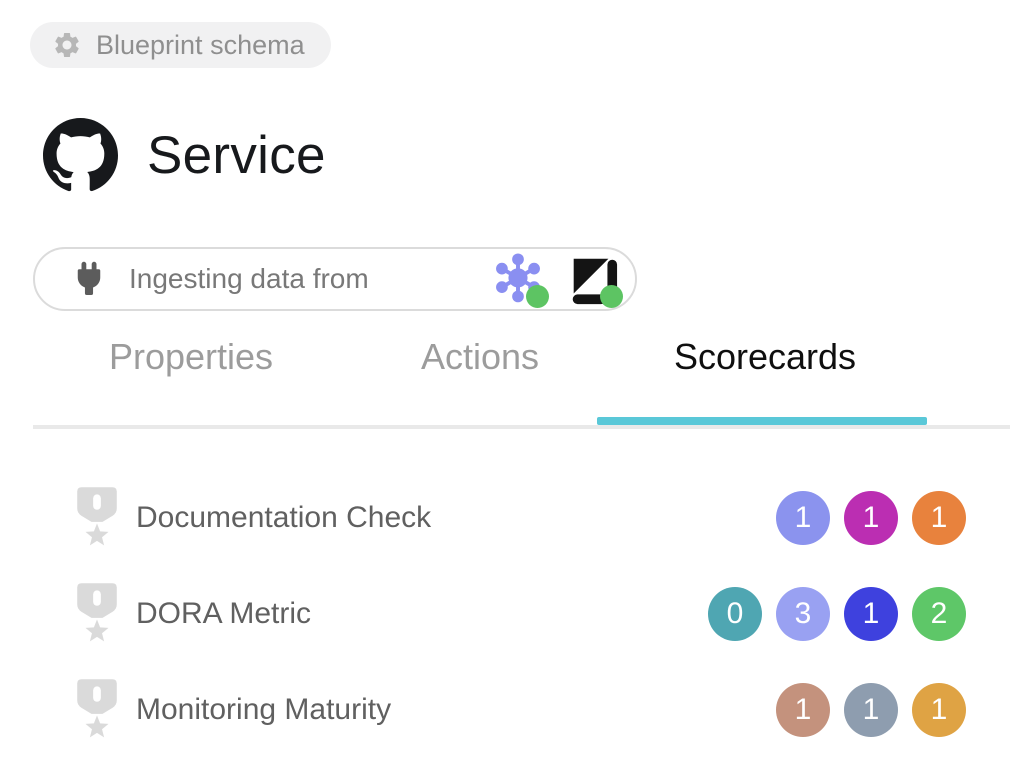 This screenshot has width=1010, height=772. I want to click on scorecard-name: Documentation Check, so click(284, 517).